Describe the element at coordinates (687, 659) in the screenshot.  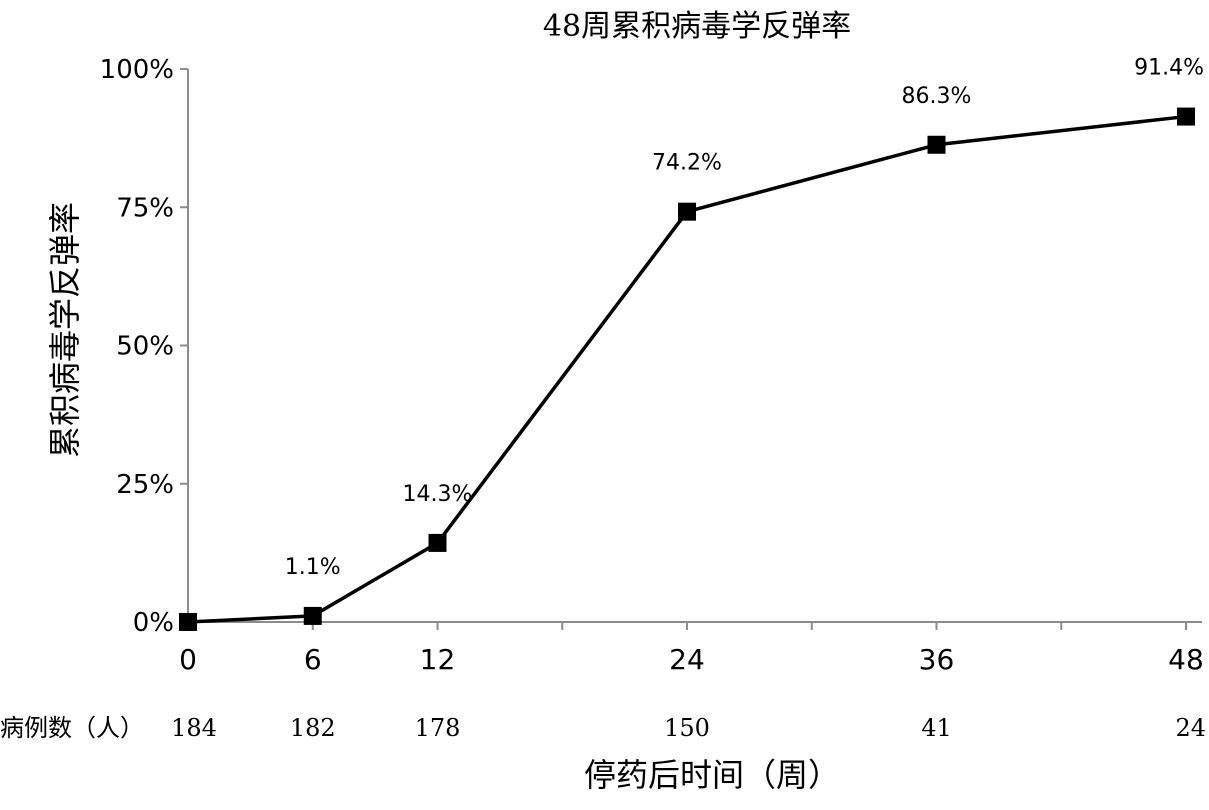
I see `x-tick-label: 24` at that location.